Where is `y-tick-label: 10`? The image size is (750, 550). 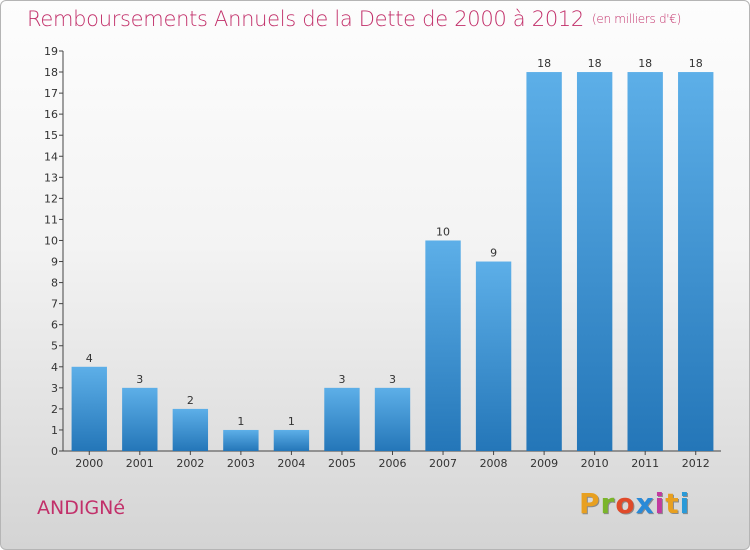 y-tick-label: 10 is located at coordinates (51, 240).